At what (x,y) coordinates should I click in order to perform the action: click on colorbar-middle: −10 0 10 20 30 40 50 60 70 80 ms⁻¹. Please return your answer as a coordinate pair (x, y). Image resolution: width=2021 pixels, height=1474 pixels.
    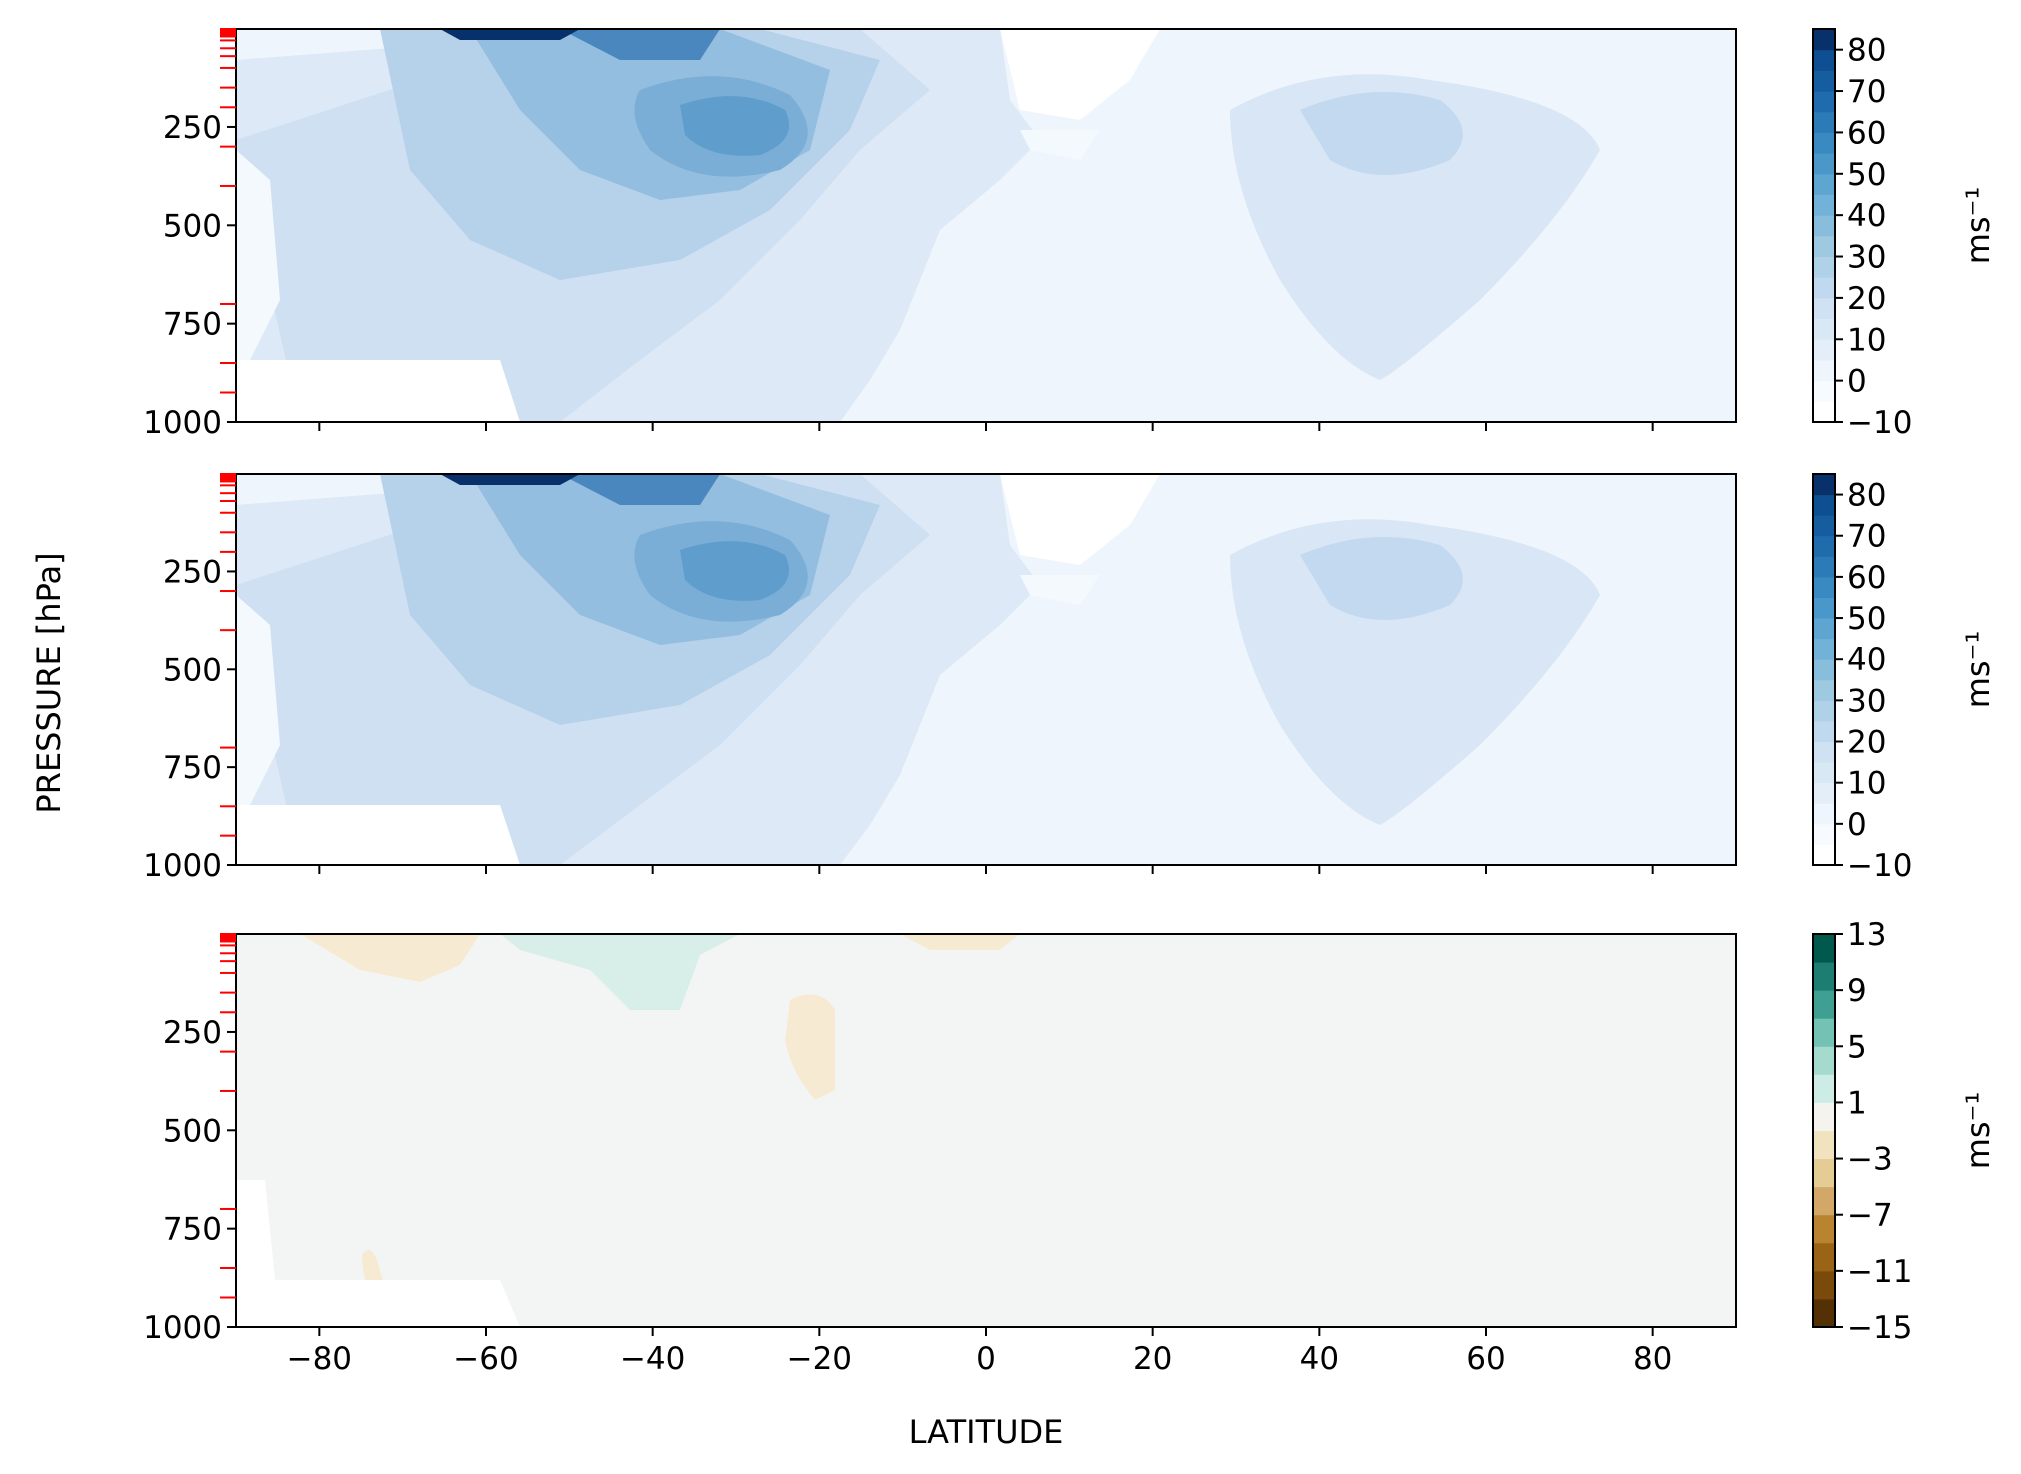
    Looking at the image, I should click on (1904, 678).